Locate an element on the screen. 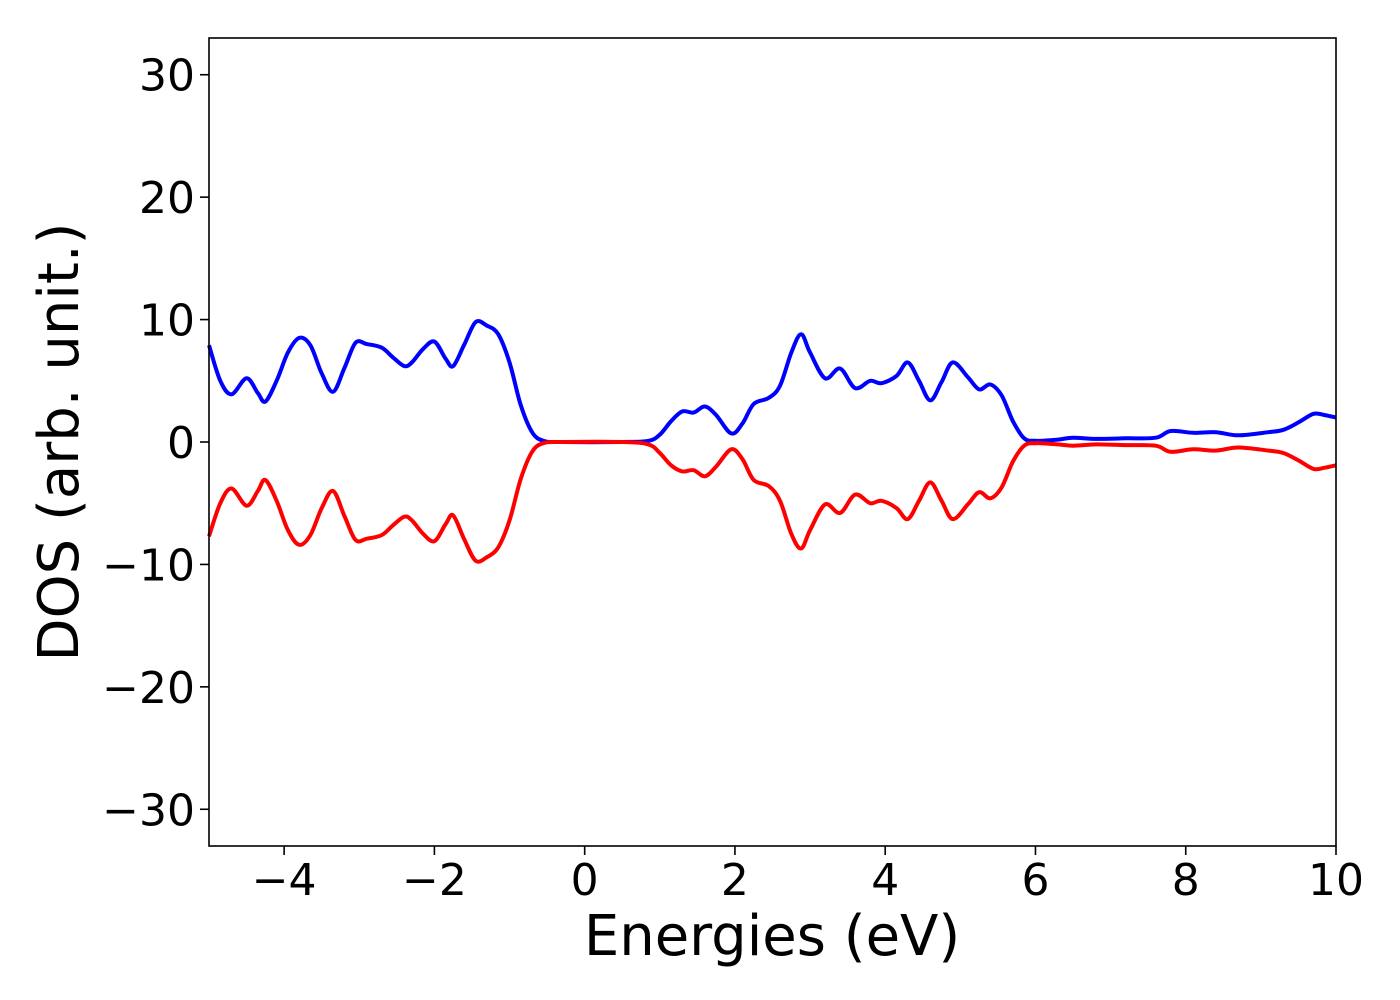 This screenshot has width=1400, height=1000. x-tick-label: 6 is located at coordinates (1035, 880).